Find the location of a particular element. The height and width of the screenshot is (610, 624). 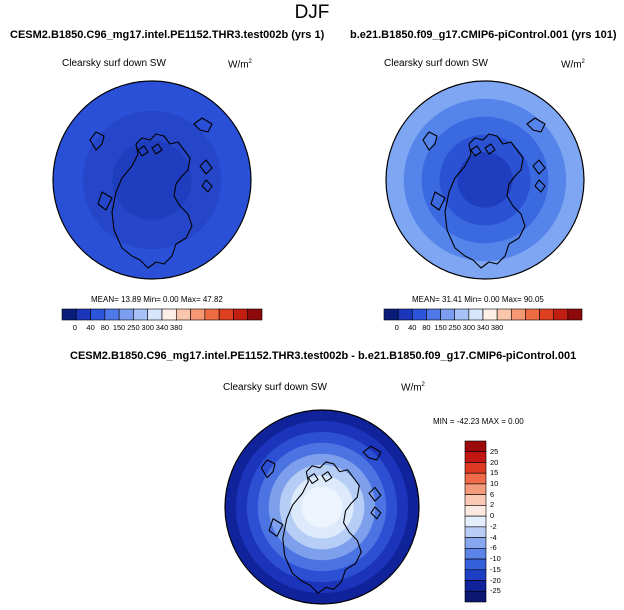

left-polar-map is located at coordinates (152, 180).